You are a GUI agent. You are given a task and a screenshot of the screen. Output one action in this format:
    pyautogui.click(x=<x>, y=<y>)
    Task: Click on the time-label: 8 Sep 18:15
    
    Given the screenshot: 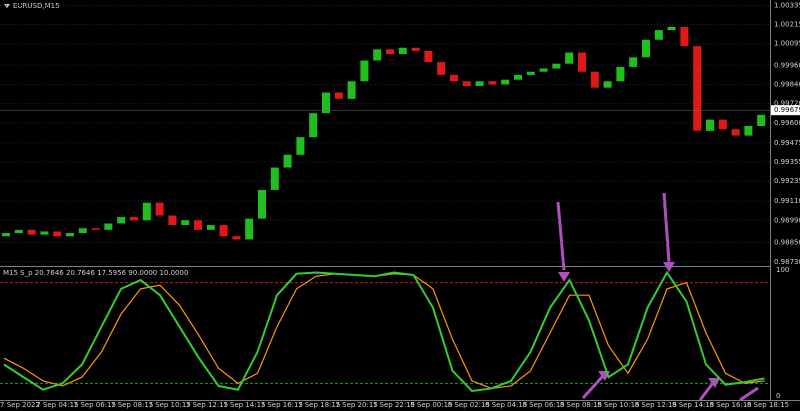 What is the action you would take?
    pyautogui.click(x=768, y=405)
    